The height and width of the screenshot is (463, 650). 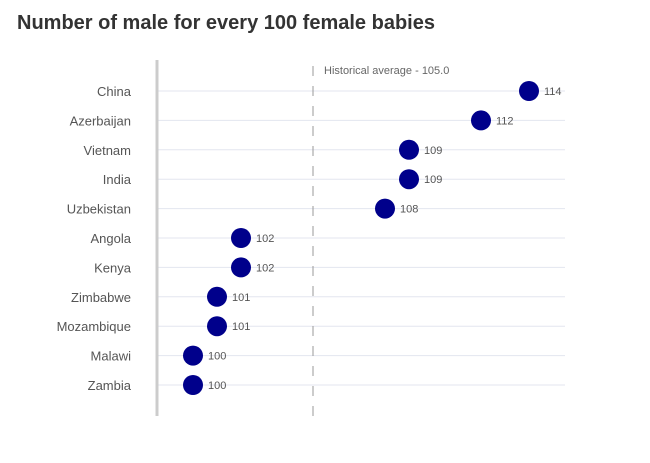 What do you see at coordinates (94, 326) in the screenshot?
I see `category-label: Mozambique` at bounding box center [94, 326].